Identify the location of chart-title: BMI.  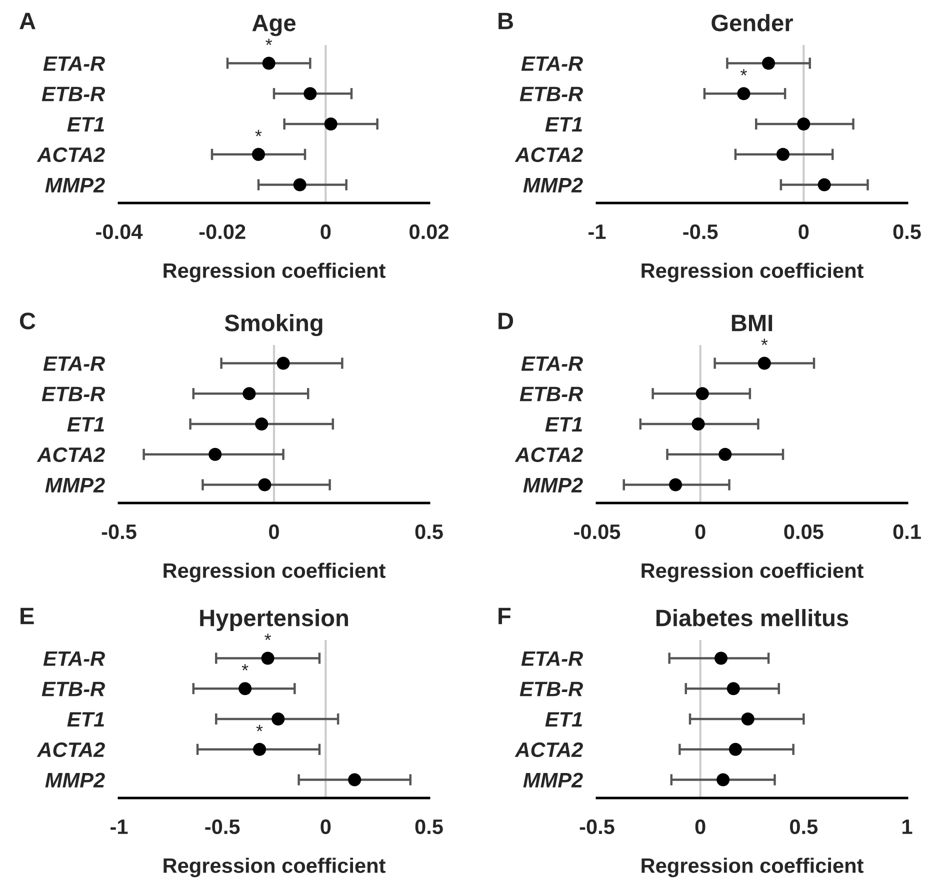
(752, 323).